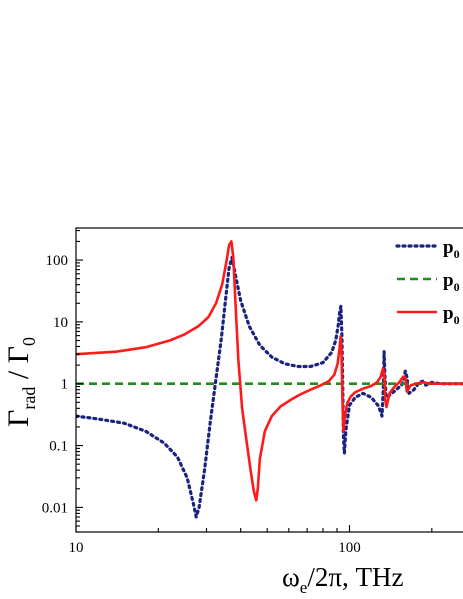 The height and width of the screenshot is (599, 463). Describe the element at coordinates (65, 385) in the screenshot. I see `y-tick-label: 1` at that location.